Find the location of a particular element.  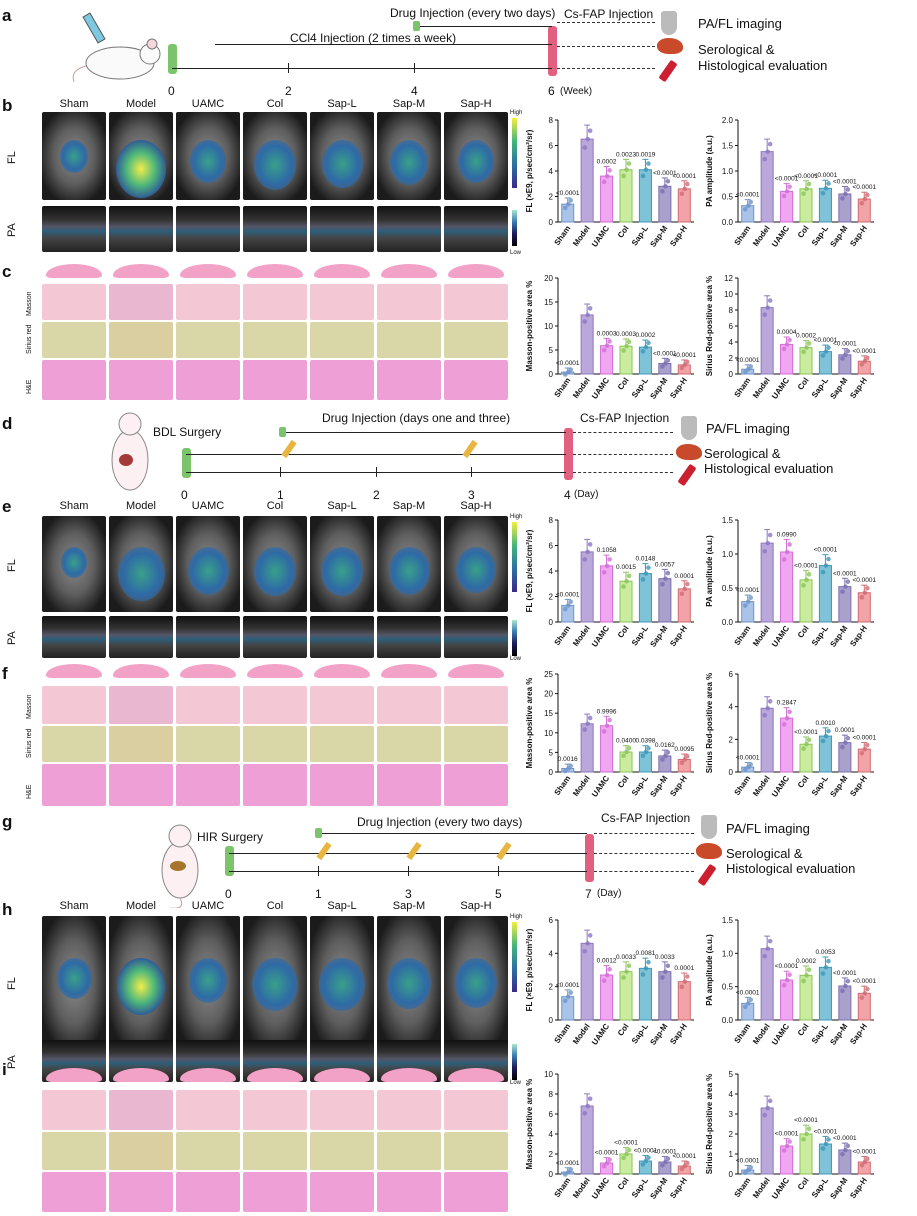

y-axis-label: Masson-positive area % is located at coordinates (529, 326).